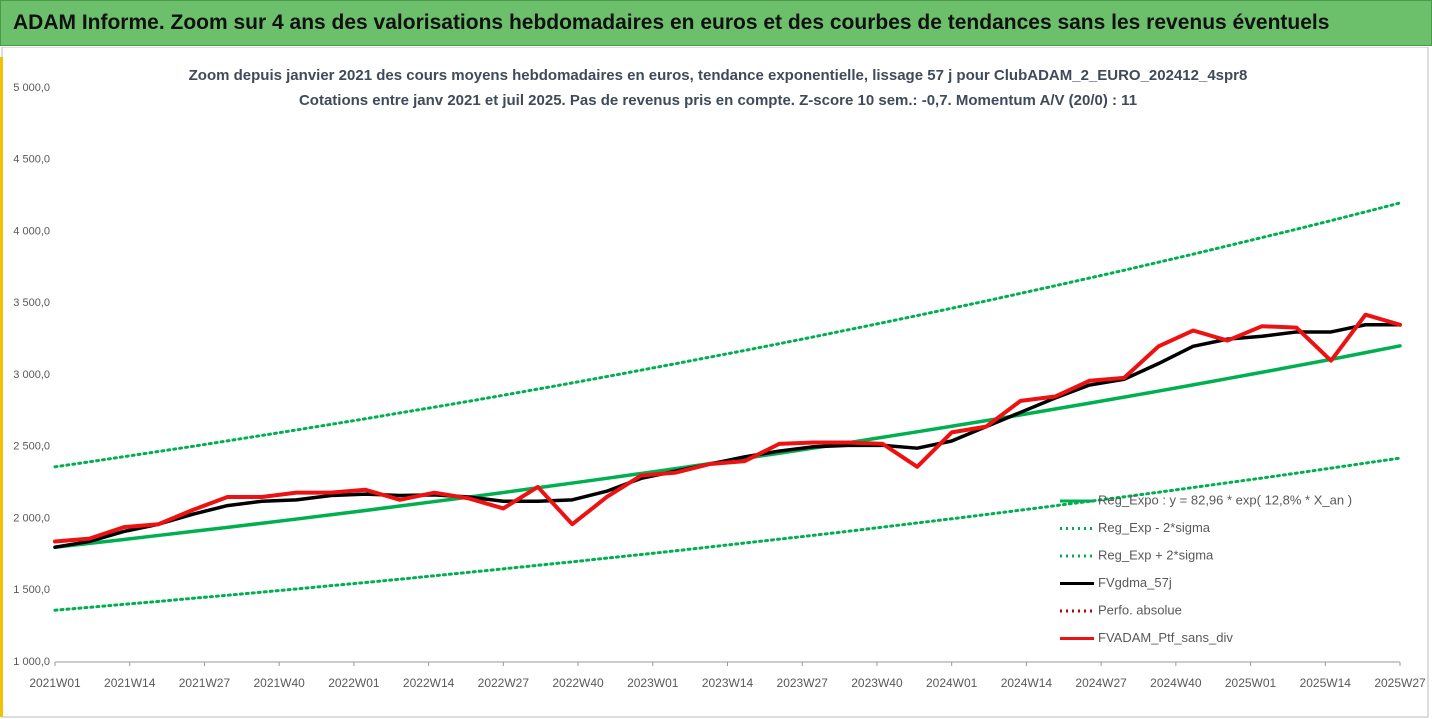 The width and height of the screenshot is (1432, 719). I want to click on y-tick-label: 3 000,0, so click(31, 375).